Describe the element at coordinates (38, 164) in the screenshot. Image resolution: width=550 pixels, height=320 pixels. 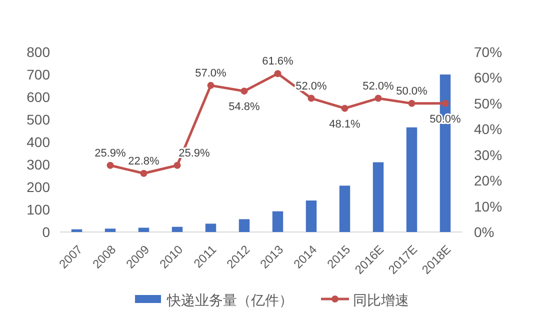
I see `y-tick-label: 300` at that location.